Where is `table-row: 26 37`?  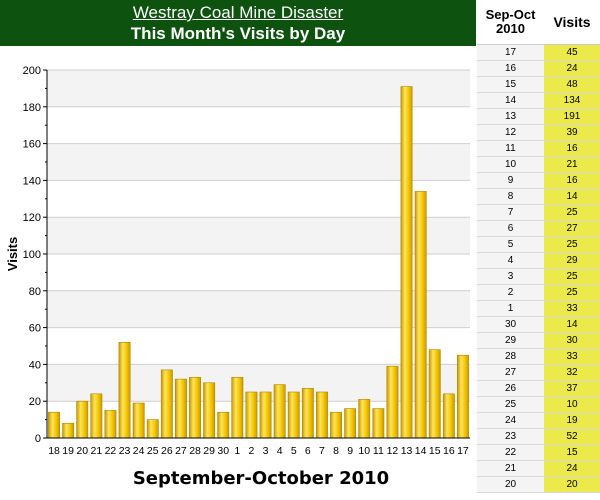
table-row: 26 37 is located at coordinates (538, 389).